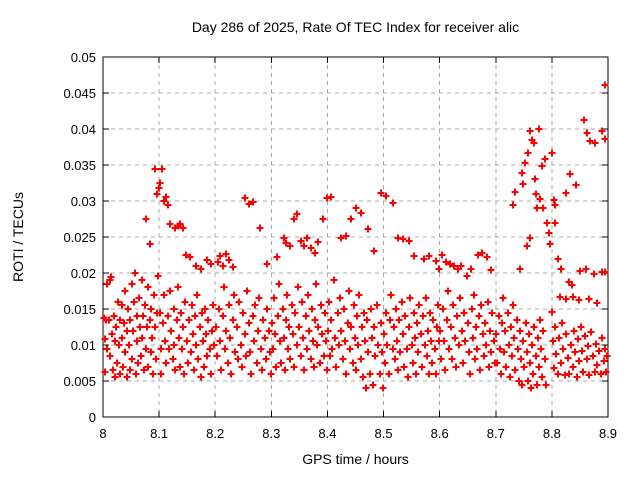 The width and height of the screenshot is (640, 480). I want to click on y-tick-label: 0.035, so click(79, 165).